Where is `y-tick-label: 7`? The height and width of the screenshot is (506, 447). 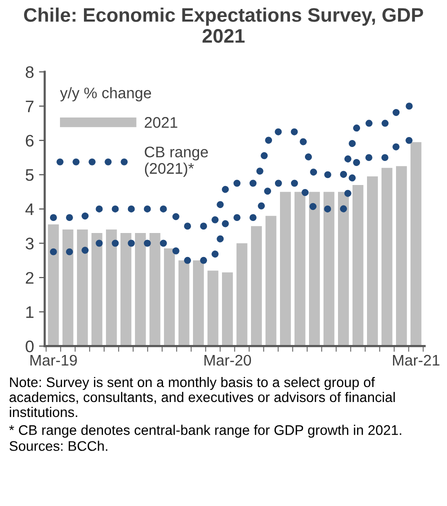 y-tick-label: 7 is located at coordinates (30, 106).